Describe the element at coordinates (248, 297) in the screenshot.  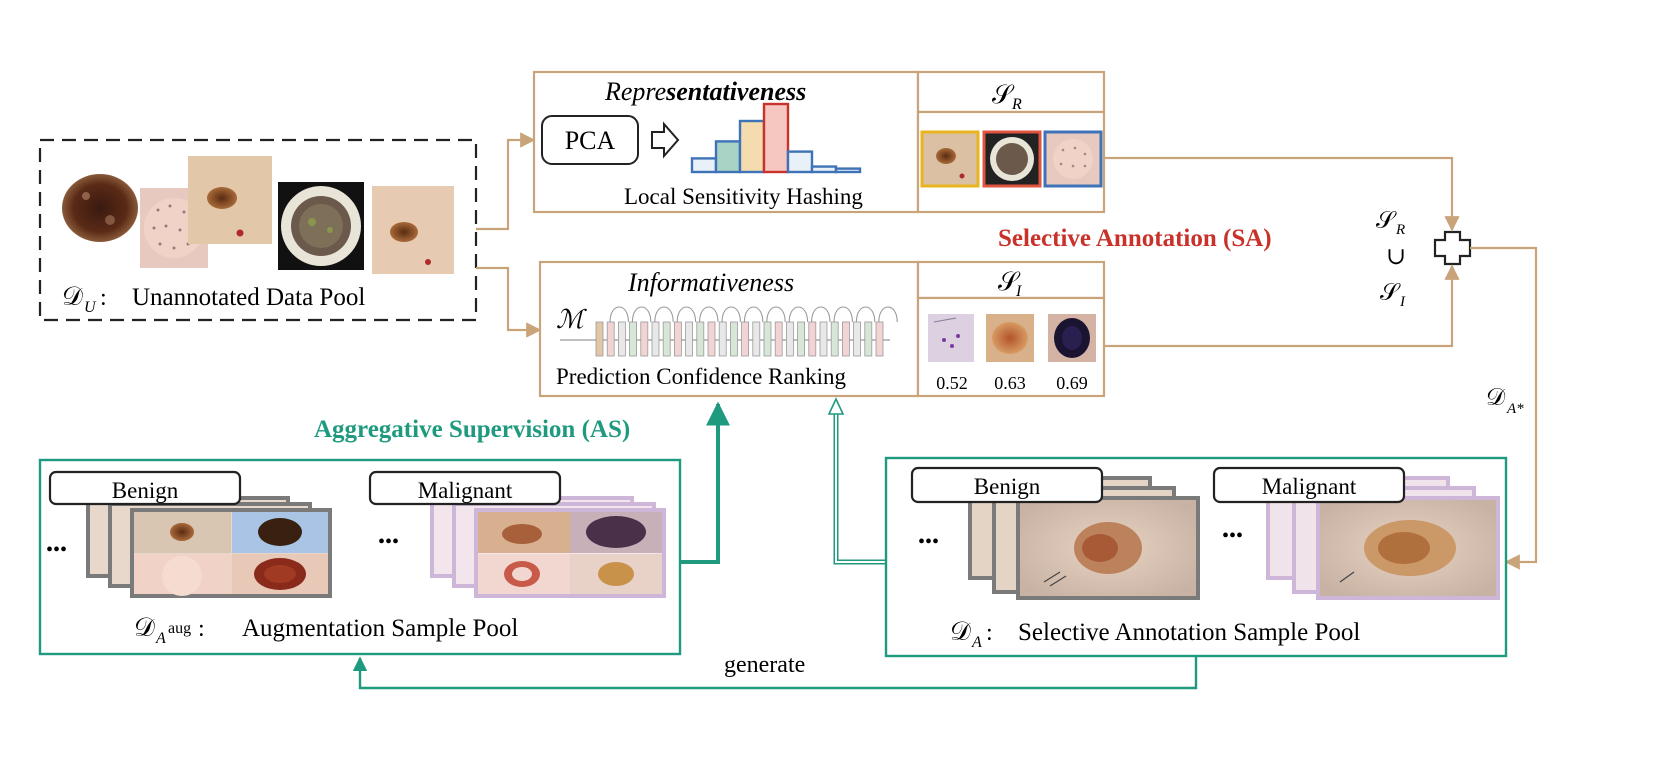
I see `unannotated-pool-label: Unannotated Data Pool` at that location.